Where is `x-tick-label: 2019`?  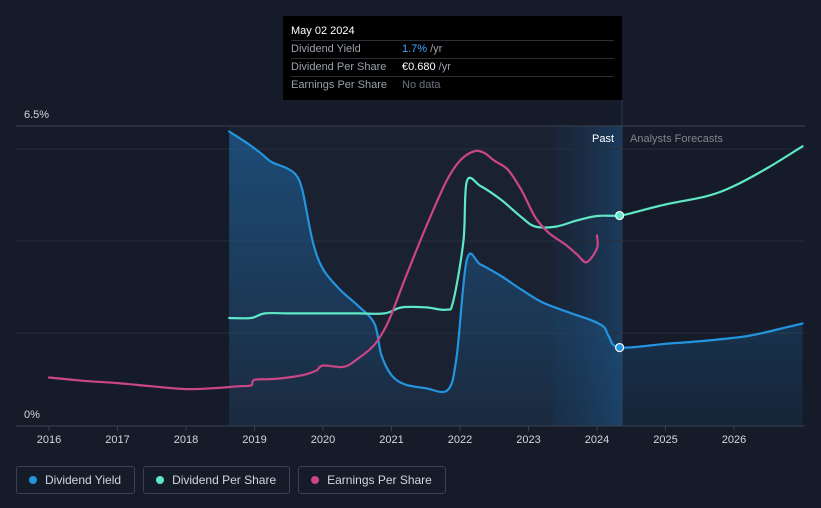
x-tick-label: 2019 is located at coordinates (254, 440).